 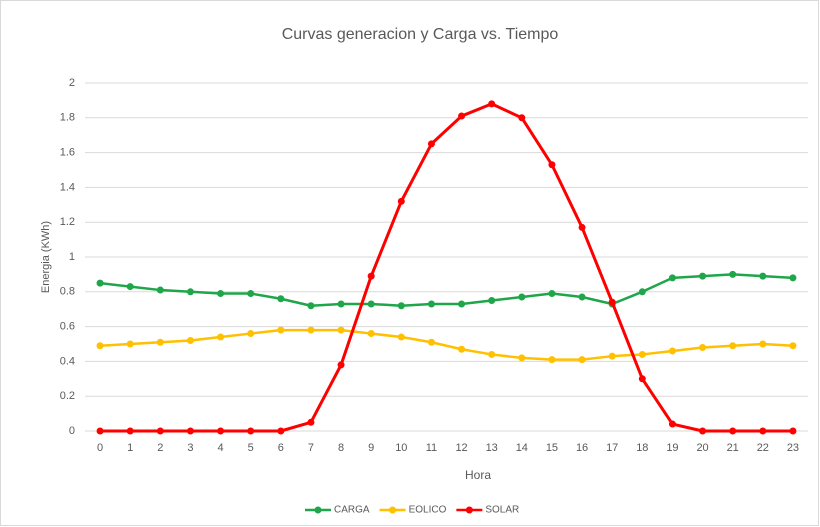 What do you see at coordinates (492, 448) in the screenshot?
I see `x-tick-label: 13` at bounding box center [492, 448].